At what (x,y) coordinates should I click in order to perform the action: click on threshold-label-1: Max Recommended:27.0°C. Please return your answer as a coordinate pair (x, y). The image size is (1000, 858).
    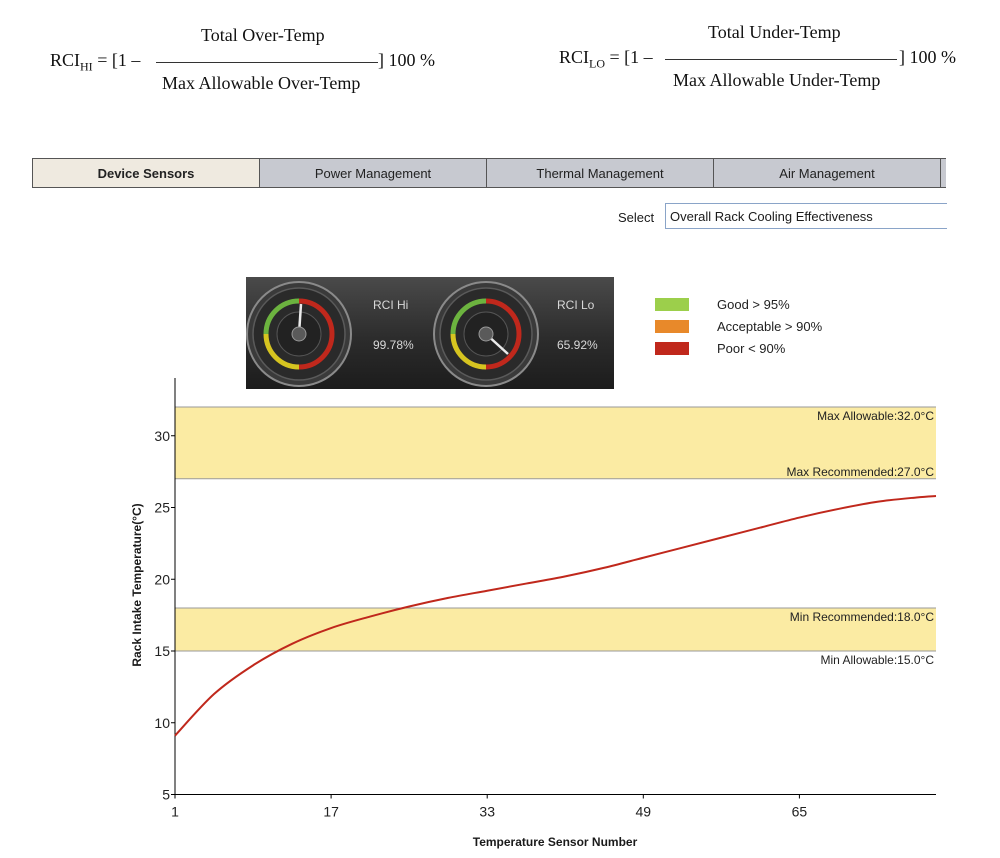
    Looking at the image, I should click on (860, 472).